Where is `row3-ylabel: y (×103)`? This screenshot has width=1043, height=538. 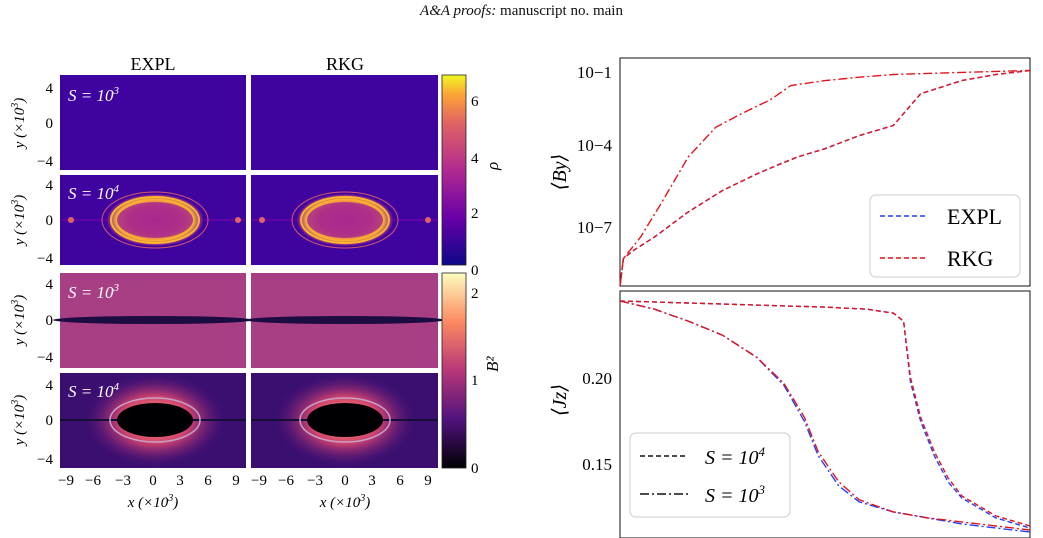 row3-ylabel: y (×103) is located at coordinates (19, 321).